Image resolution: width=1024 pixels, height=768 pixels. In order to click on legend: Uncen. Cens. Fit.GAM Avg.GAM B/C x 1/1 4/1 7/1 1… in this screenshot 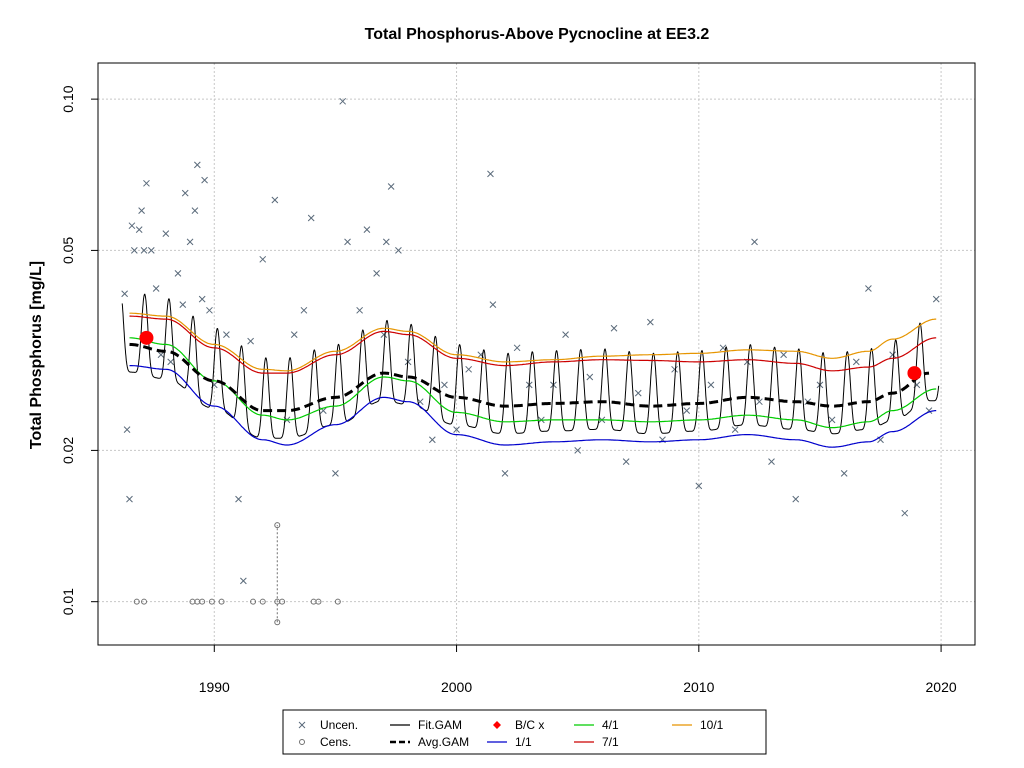, I will do `click(524, 732)`.